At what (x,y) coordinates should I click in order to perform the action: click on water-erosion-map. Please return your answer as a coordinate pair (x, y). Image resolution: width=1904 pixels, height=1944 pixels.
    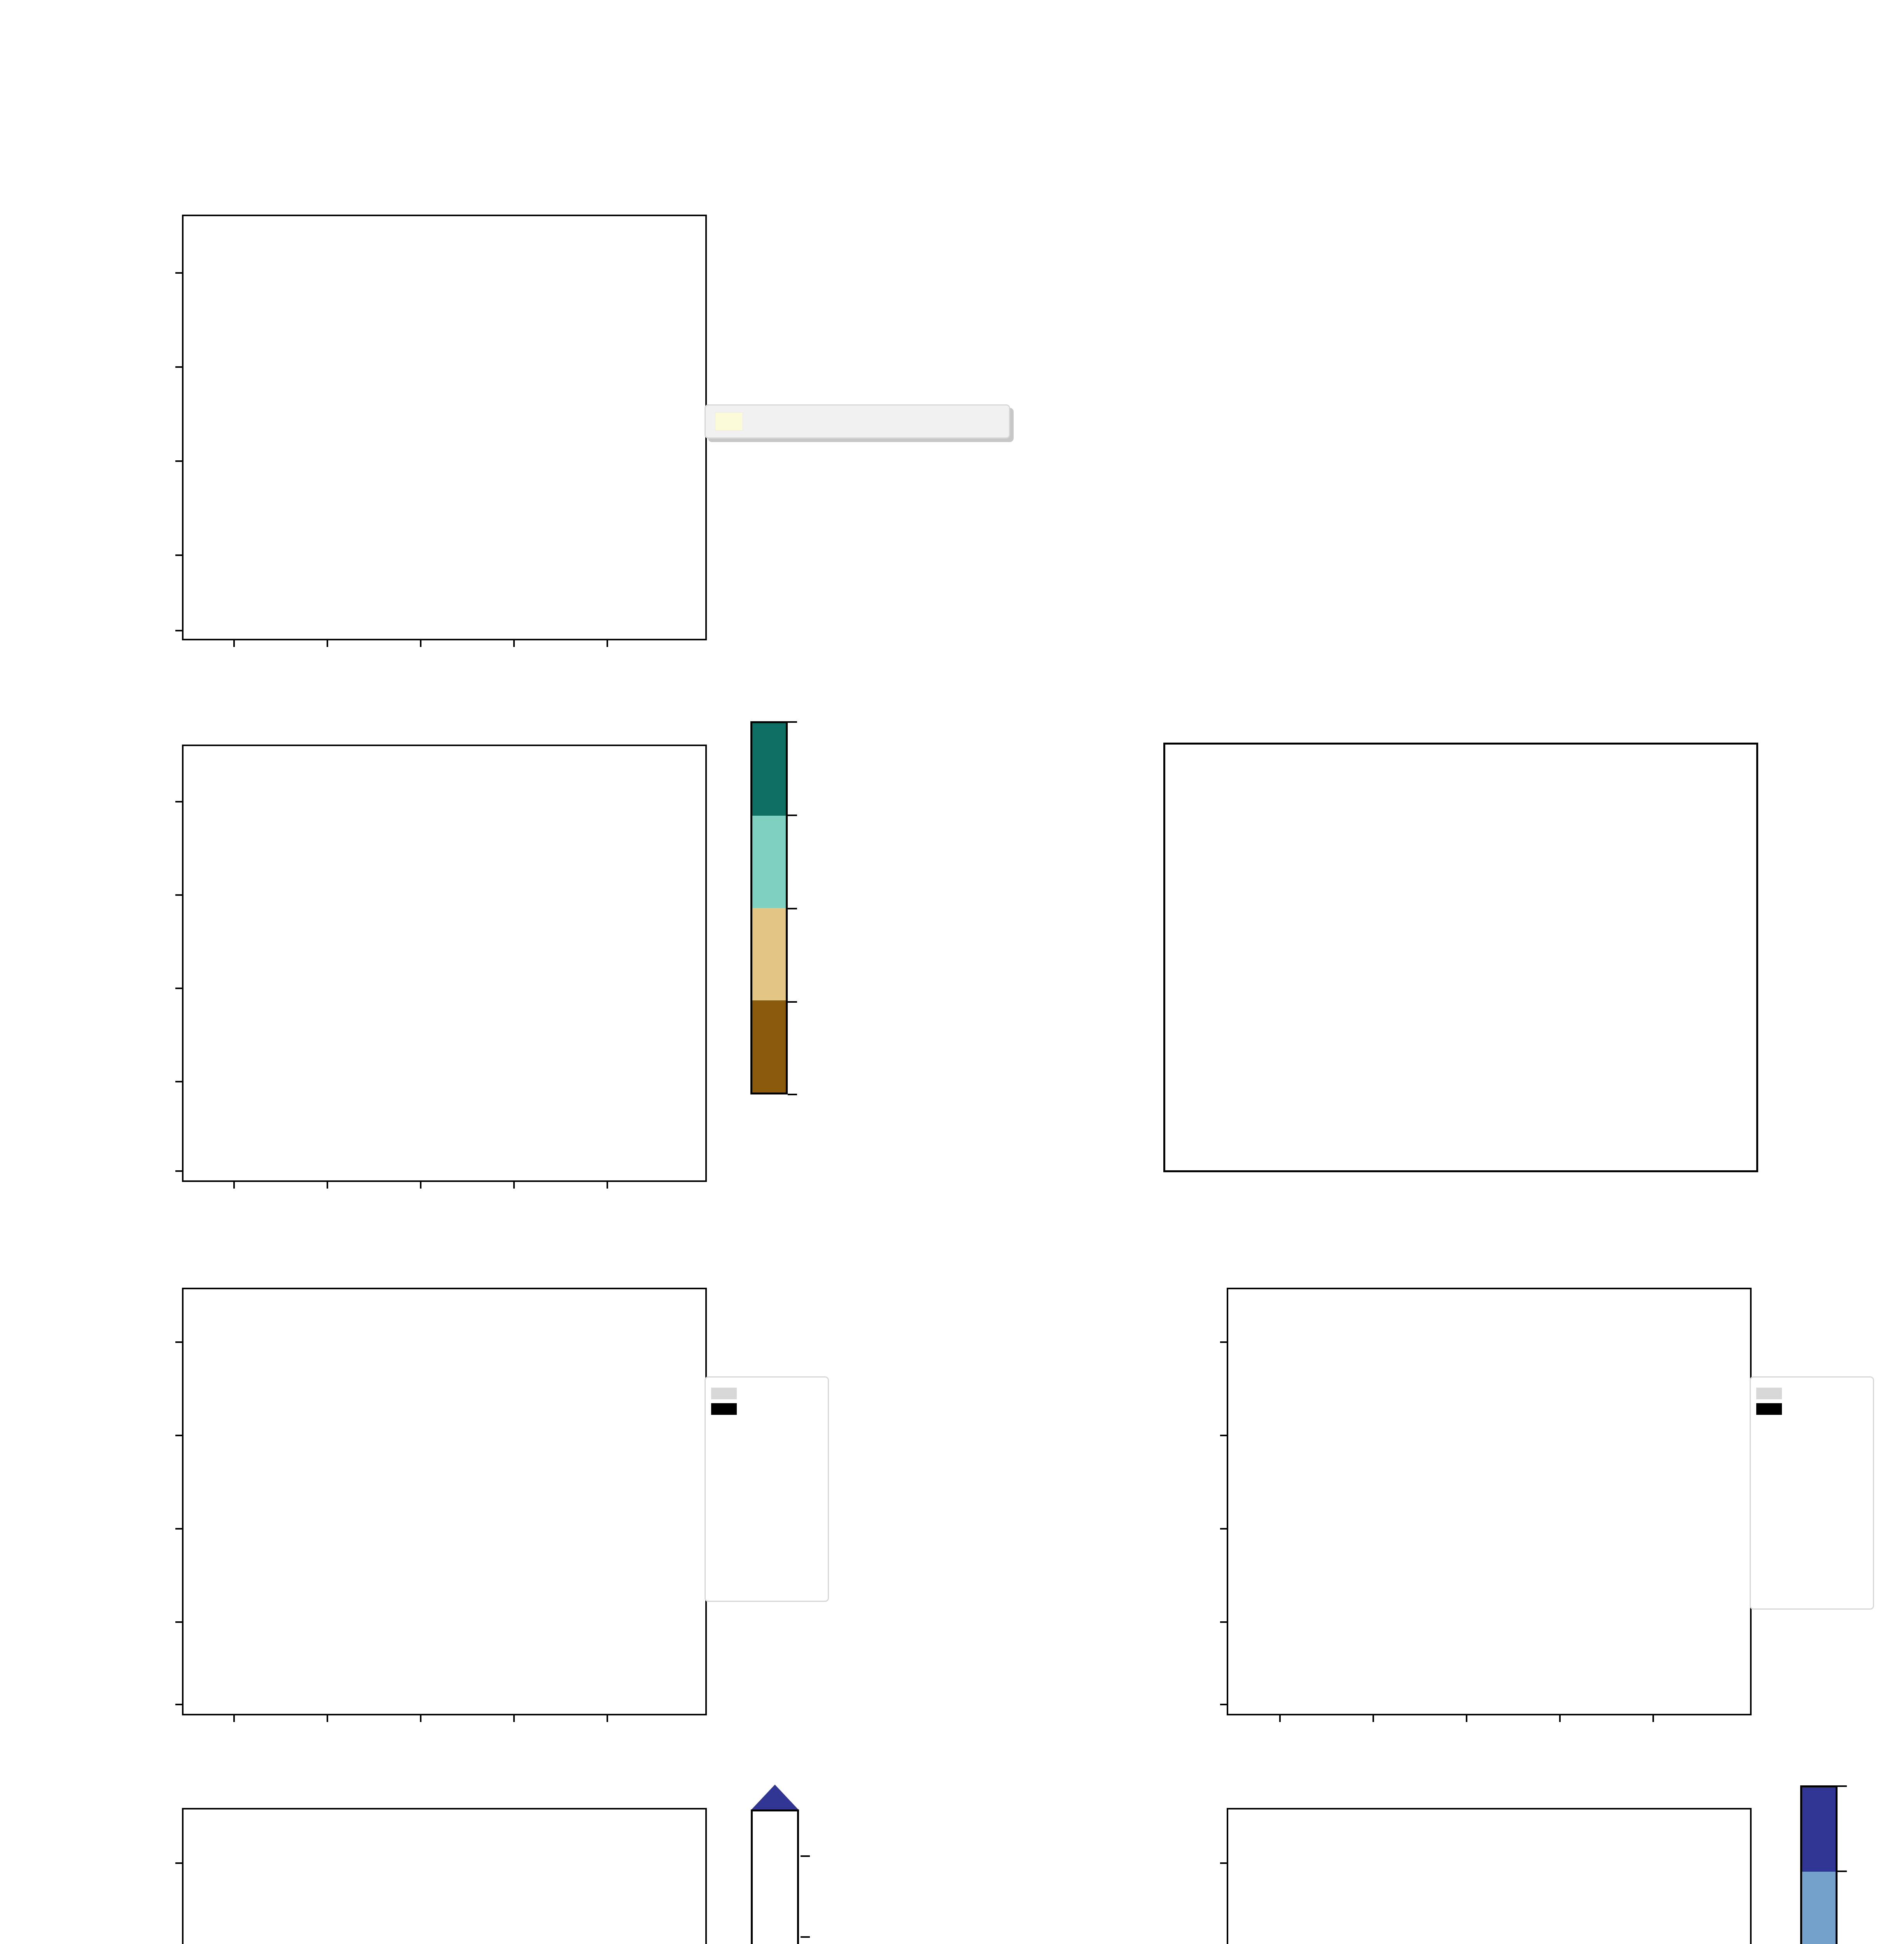
    Looking at the image, I should click on (444, 1501).